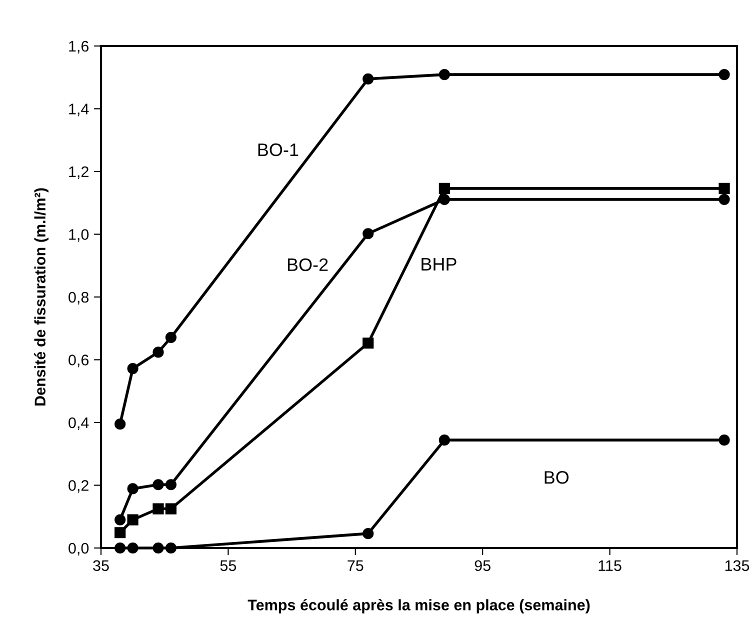 The height and width of the screenshot is (625, 755). I want to click on x-tick-label: 115, so click(610, 566).